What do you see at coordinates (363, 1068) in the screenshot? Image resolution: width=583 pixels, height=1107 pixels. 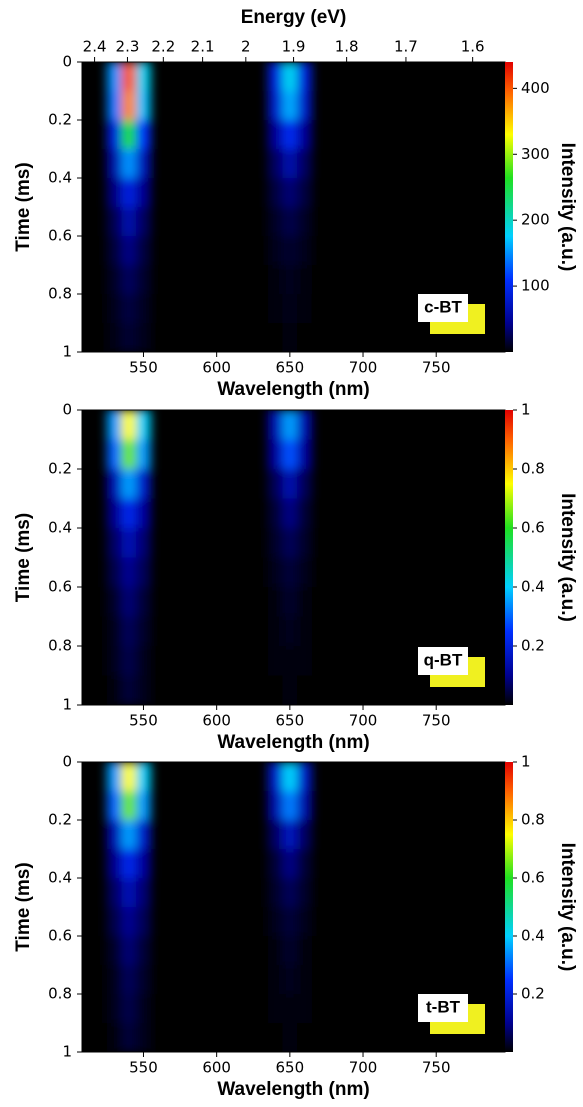 I see `x-tick-label: 700` at bounding box center [363, 1068].